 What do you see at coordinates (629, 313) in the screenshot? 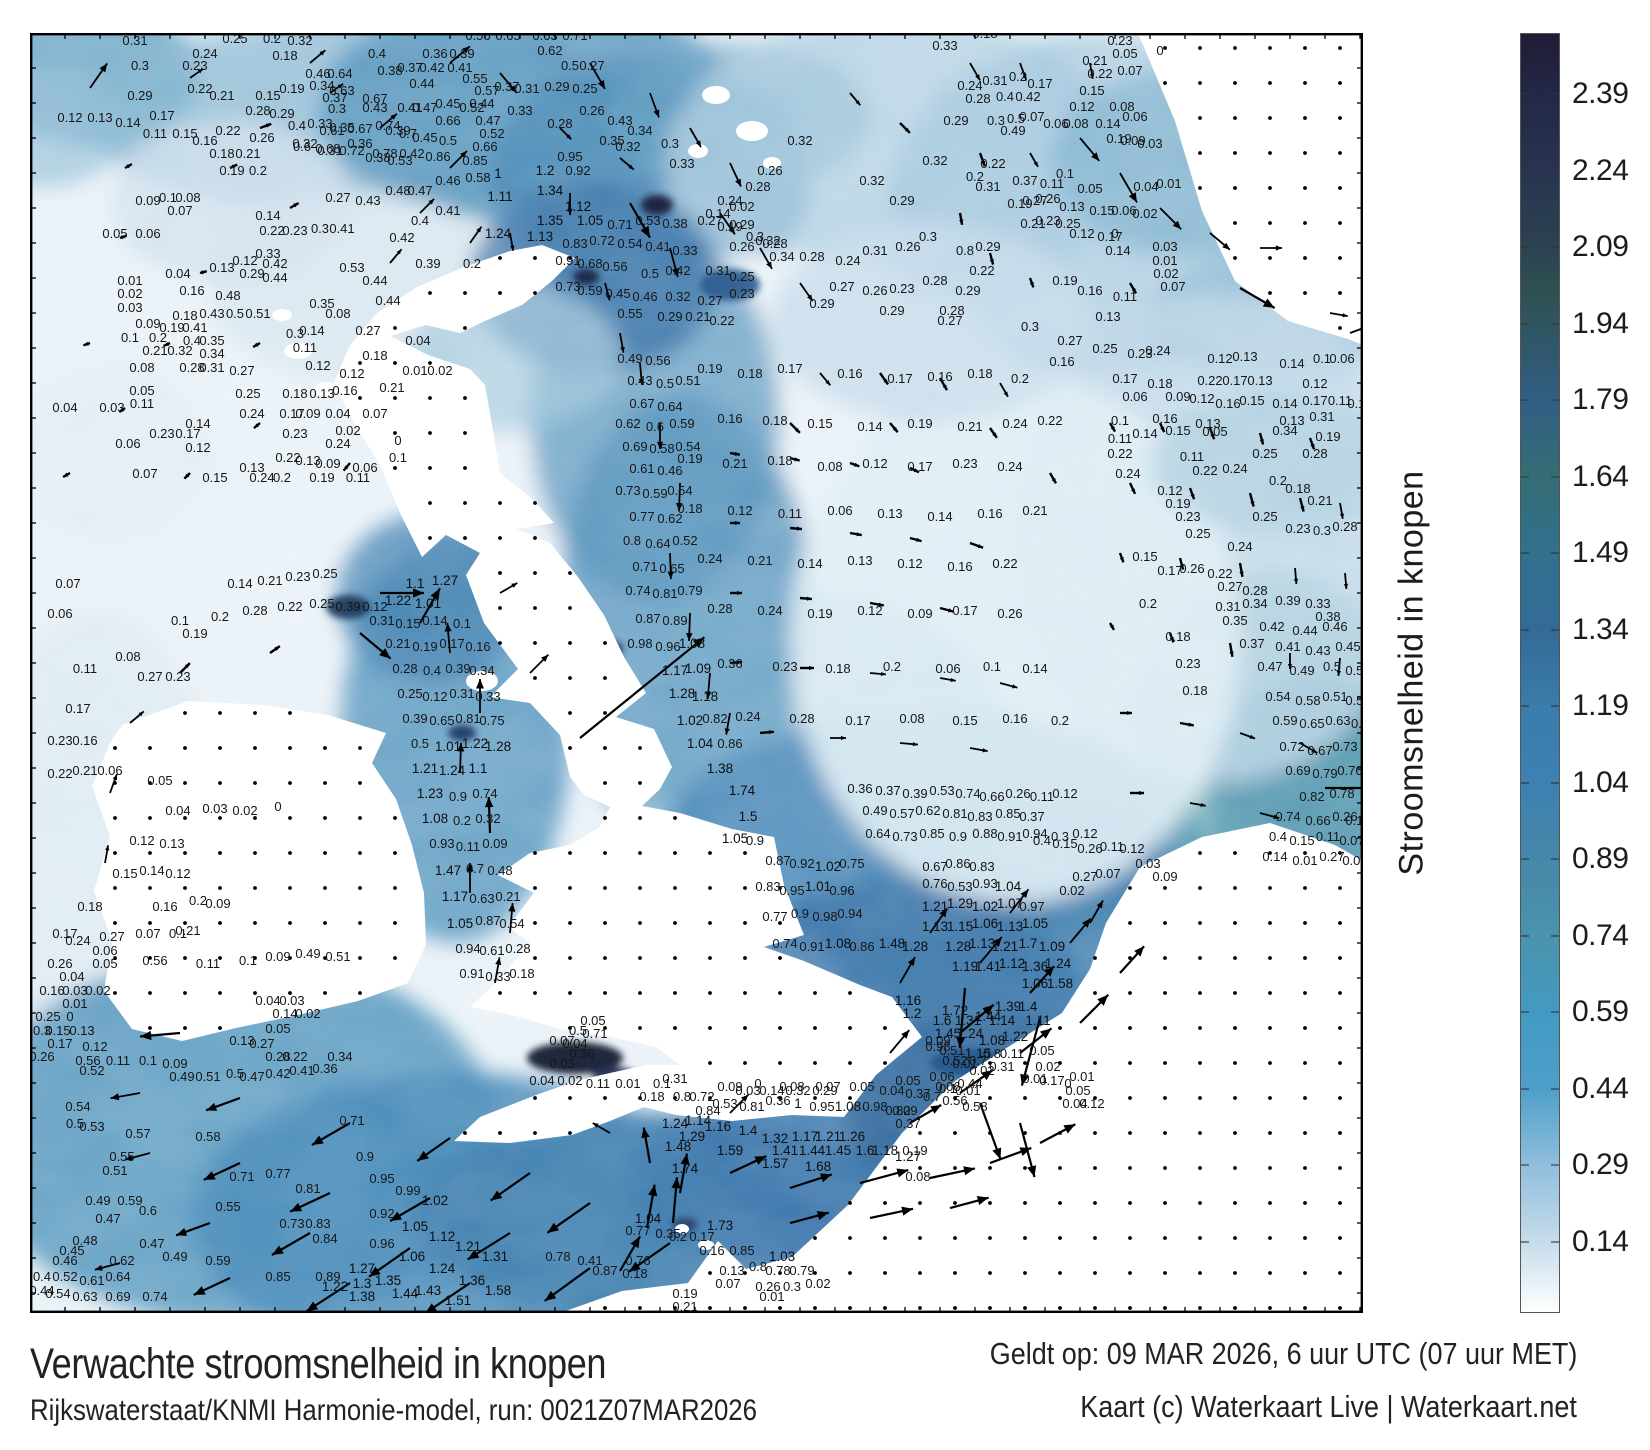
I see `svg-text: 0.55` at bounding box center [629, 313].